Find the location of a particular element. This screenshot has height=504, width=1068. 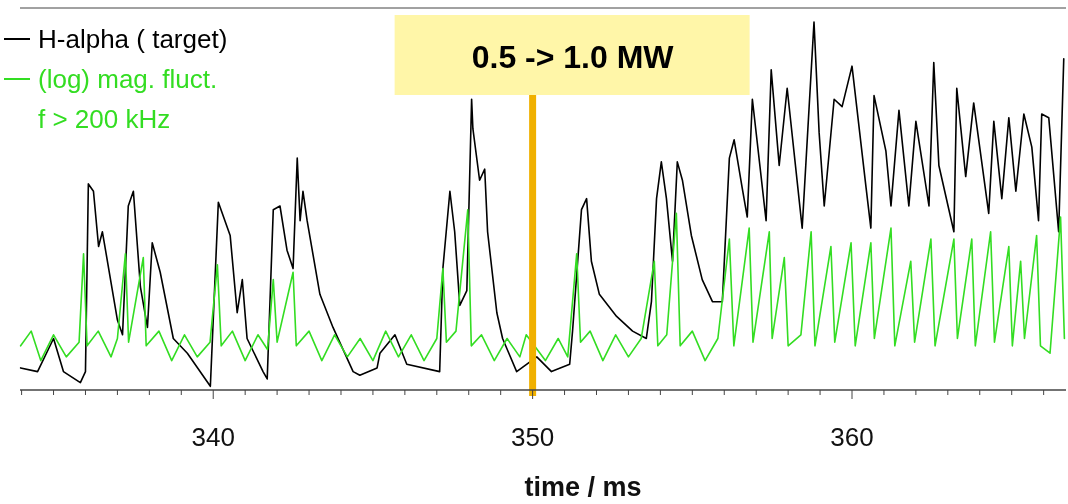

x-tick-label: 350 is located at coordinates (532, 437).